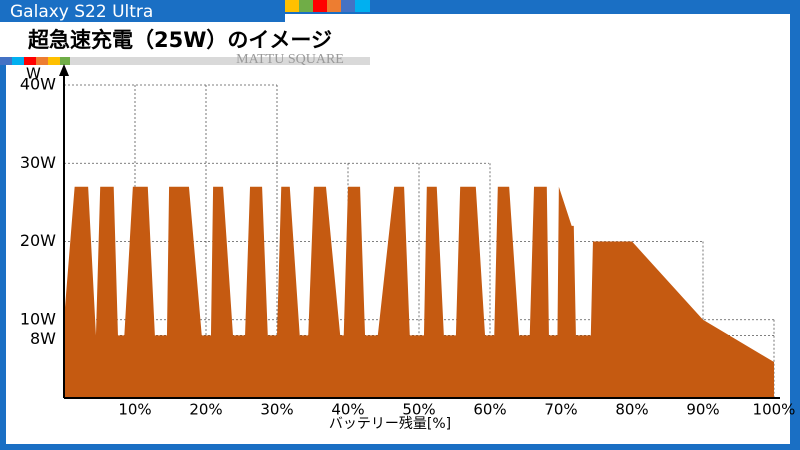 This screenshot has width=800, height=450. I want to click on x-tick-label: 20%, so click(205, 410).